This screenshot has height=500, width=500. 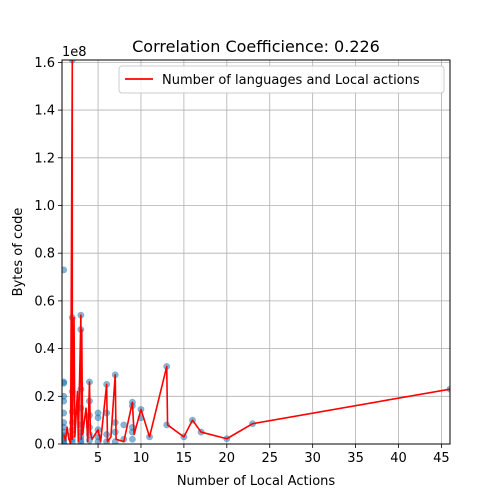 I want to click on x-tick-label: 25, so click(x=269, y=458).